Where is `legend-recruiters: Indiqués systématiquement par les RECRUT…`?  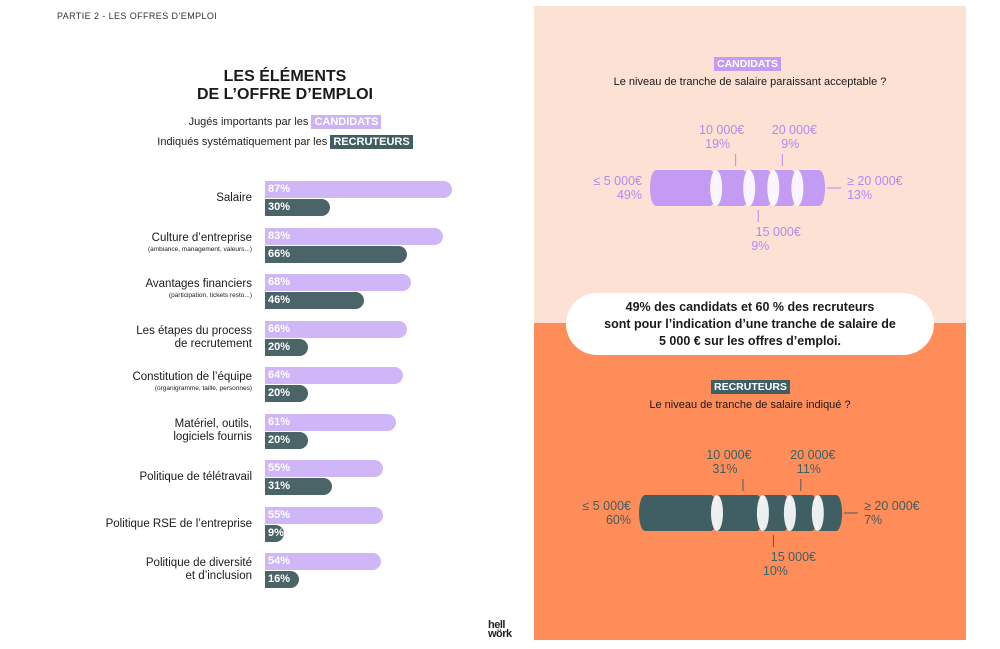 legend-recruiters: Indiqués systématiquement par les RECRUT… is located at coordinates (285, 142).